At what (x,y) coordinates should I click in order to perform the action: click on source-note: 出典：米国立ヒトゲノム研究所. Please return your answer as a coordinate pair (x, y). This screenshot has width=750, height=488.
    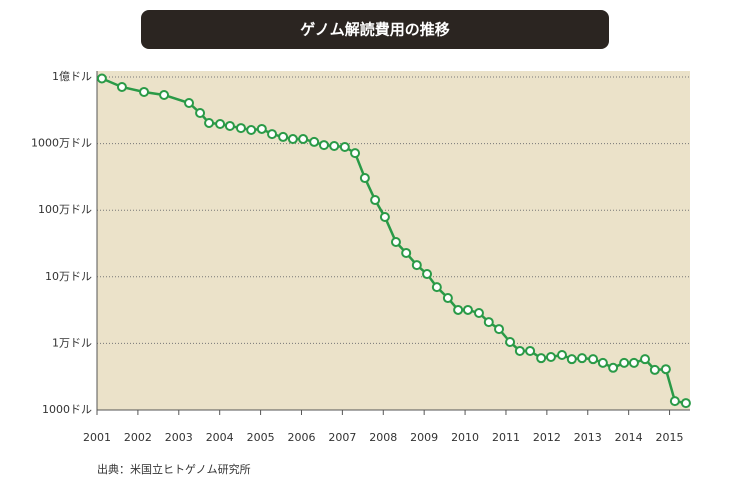
    Looking at the image, I should click on (174, 469).